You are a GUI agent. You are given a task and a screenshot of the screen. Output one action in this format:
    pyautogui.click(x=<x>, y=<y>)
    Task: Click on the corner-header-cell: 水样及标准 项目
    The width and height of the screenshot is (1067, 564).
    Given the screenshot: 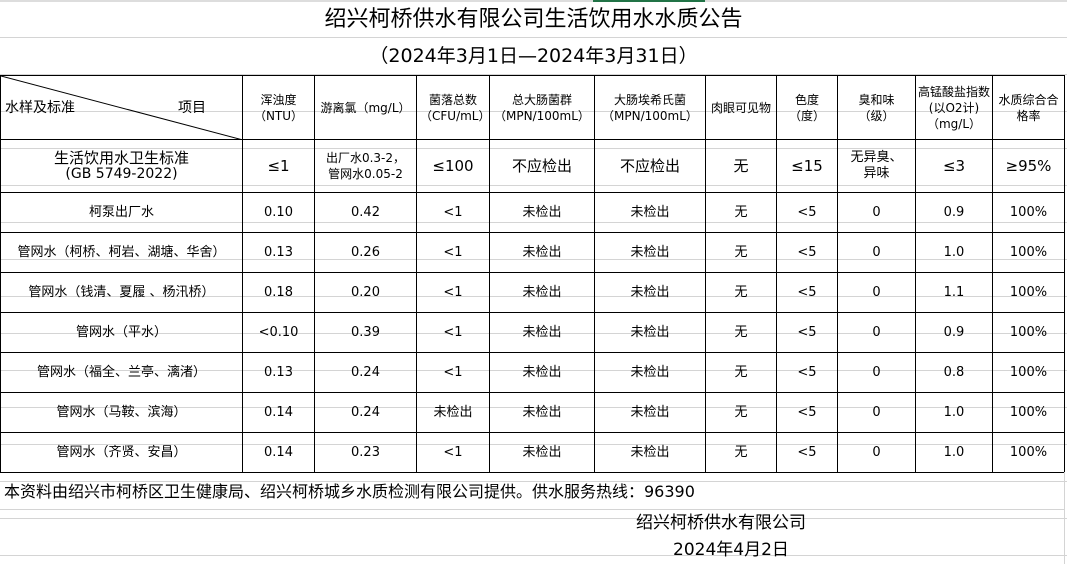 What is the action you would take?
    pyautogui.click(x=121, y=107)
    